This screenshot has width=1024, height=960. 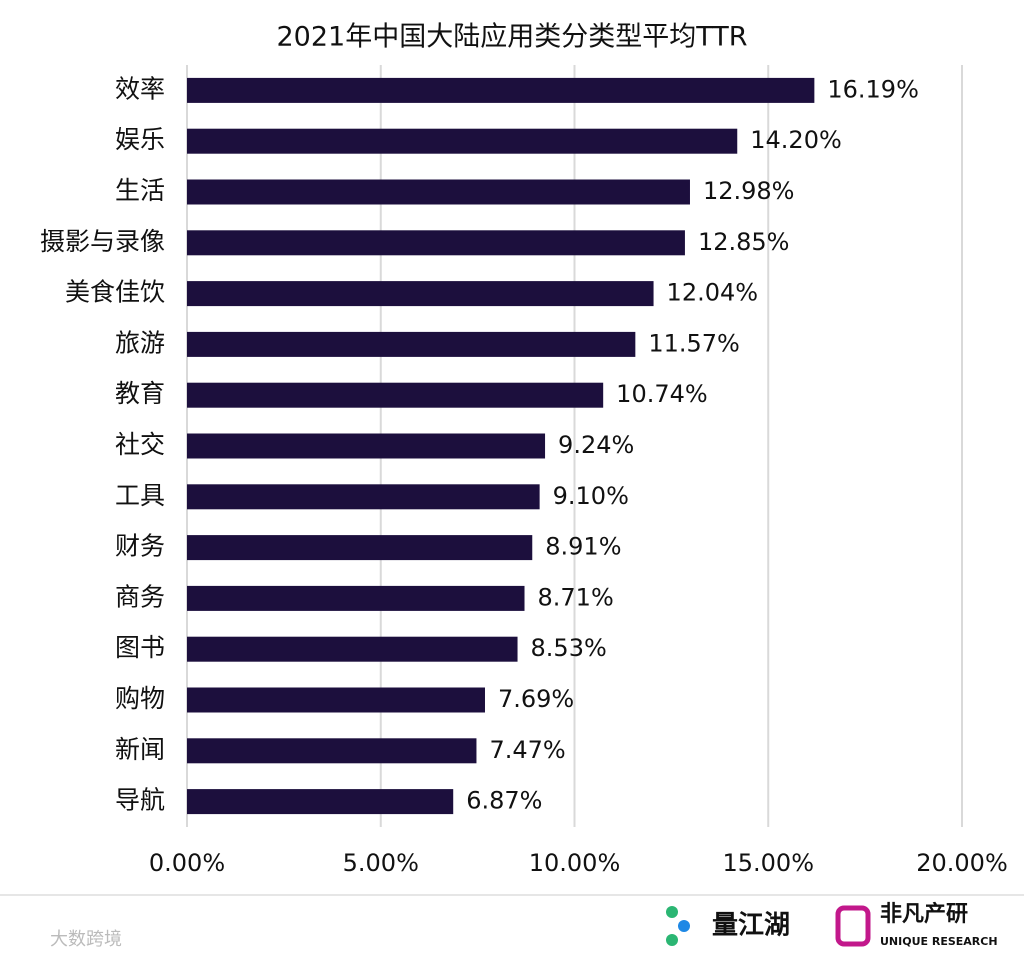 What do you see at coordinates (536, 699) in the screenshot?
I see `data-label: 7.69%` at bounding box center [536, 699].